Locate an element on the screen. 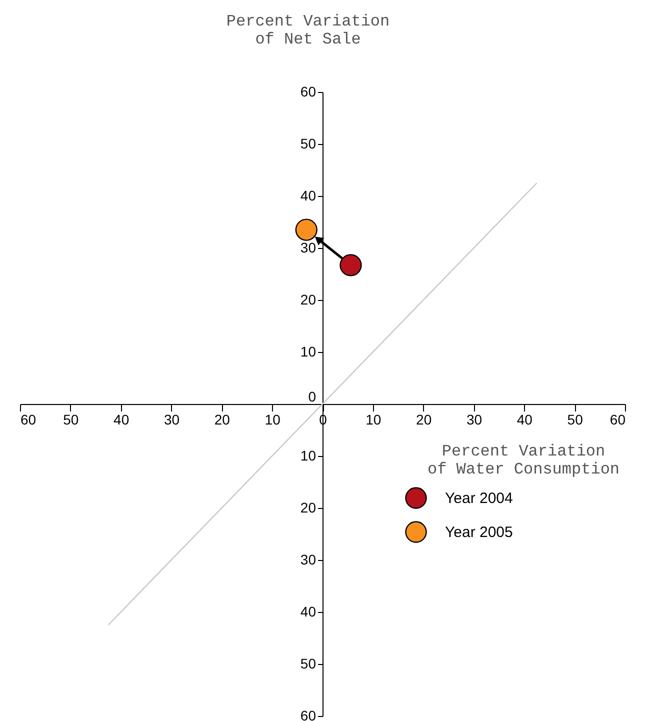 The image size is (658, 721). x-axis-title: Percent Variation of Water Consumption is located at coordinates (523, 460).